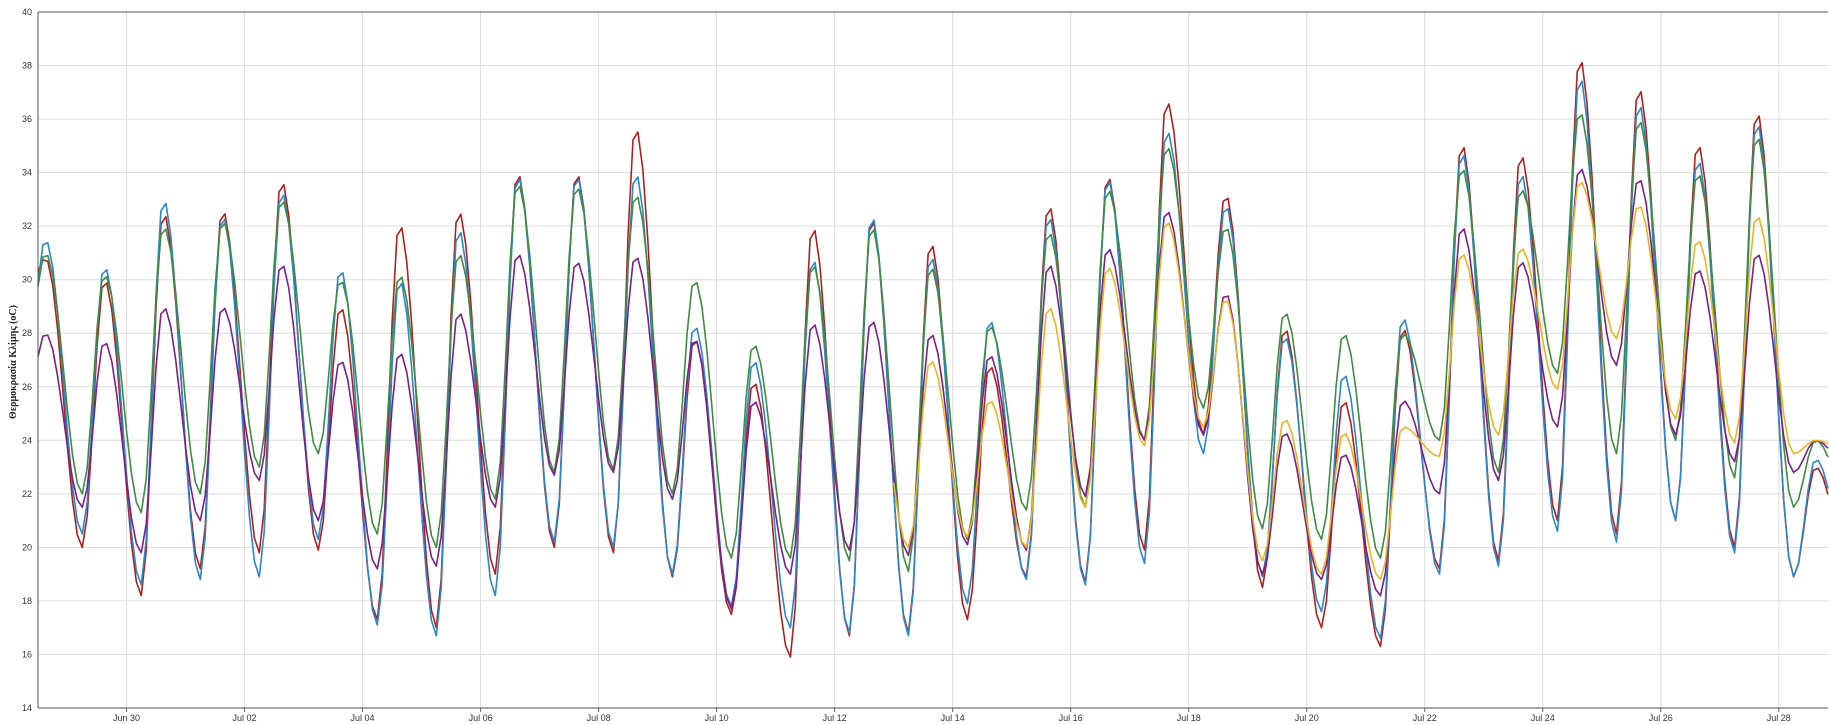 The height and width of the screenshot is (725, 1830). What do you see at coordinates (953, 718) in the screenshot?
I see `x-tick-label: Jul 14` at bounding box center [953, 718].